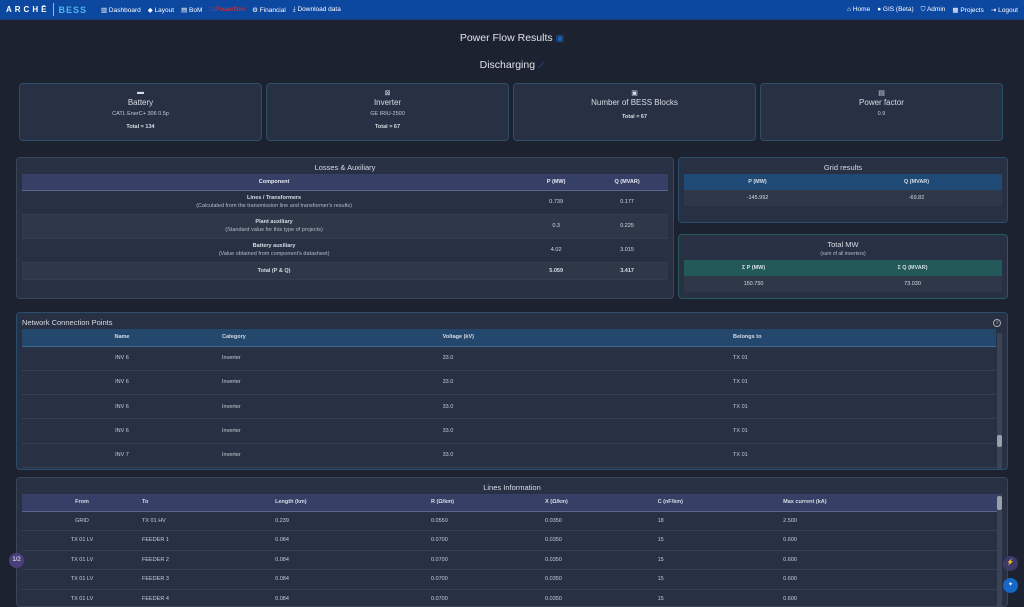 The image size is (1024, 607). What do you see at coordinates (843, 254) in the screenshot?
I see `panel-subtitle: (sum of all inverters)` at bounding box center [843, 254].